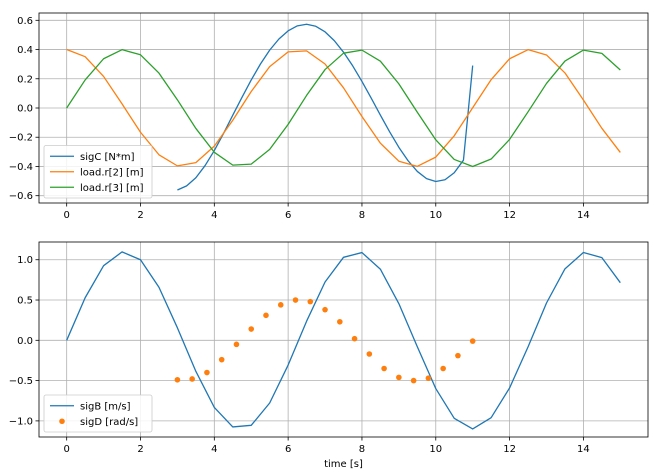 Image resolution: width=663 pixels, height=476 pixels. What do you see at coordinates (25, 301) in the screenshot?
I see `y-tick-label: 0.5` at bounding box center [25, 301].